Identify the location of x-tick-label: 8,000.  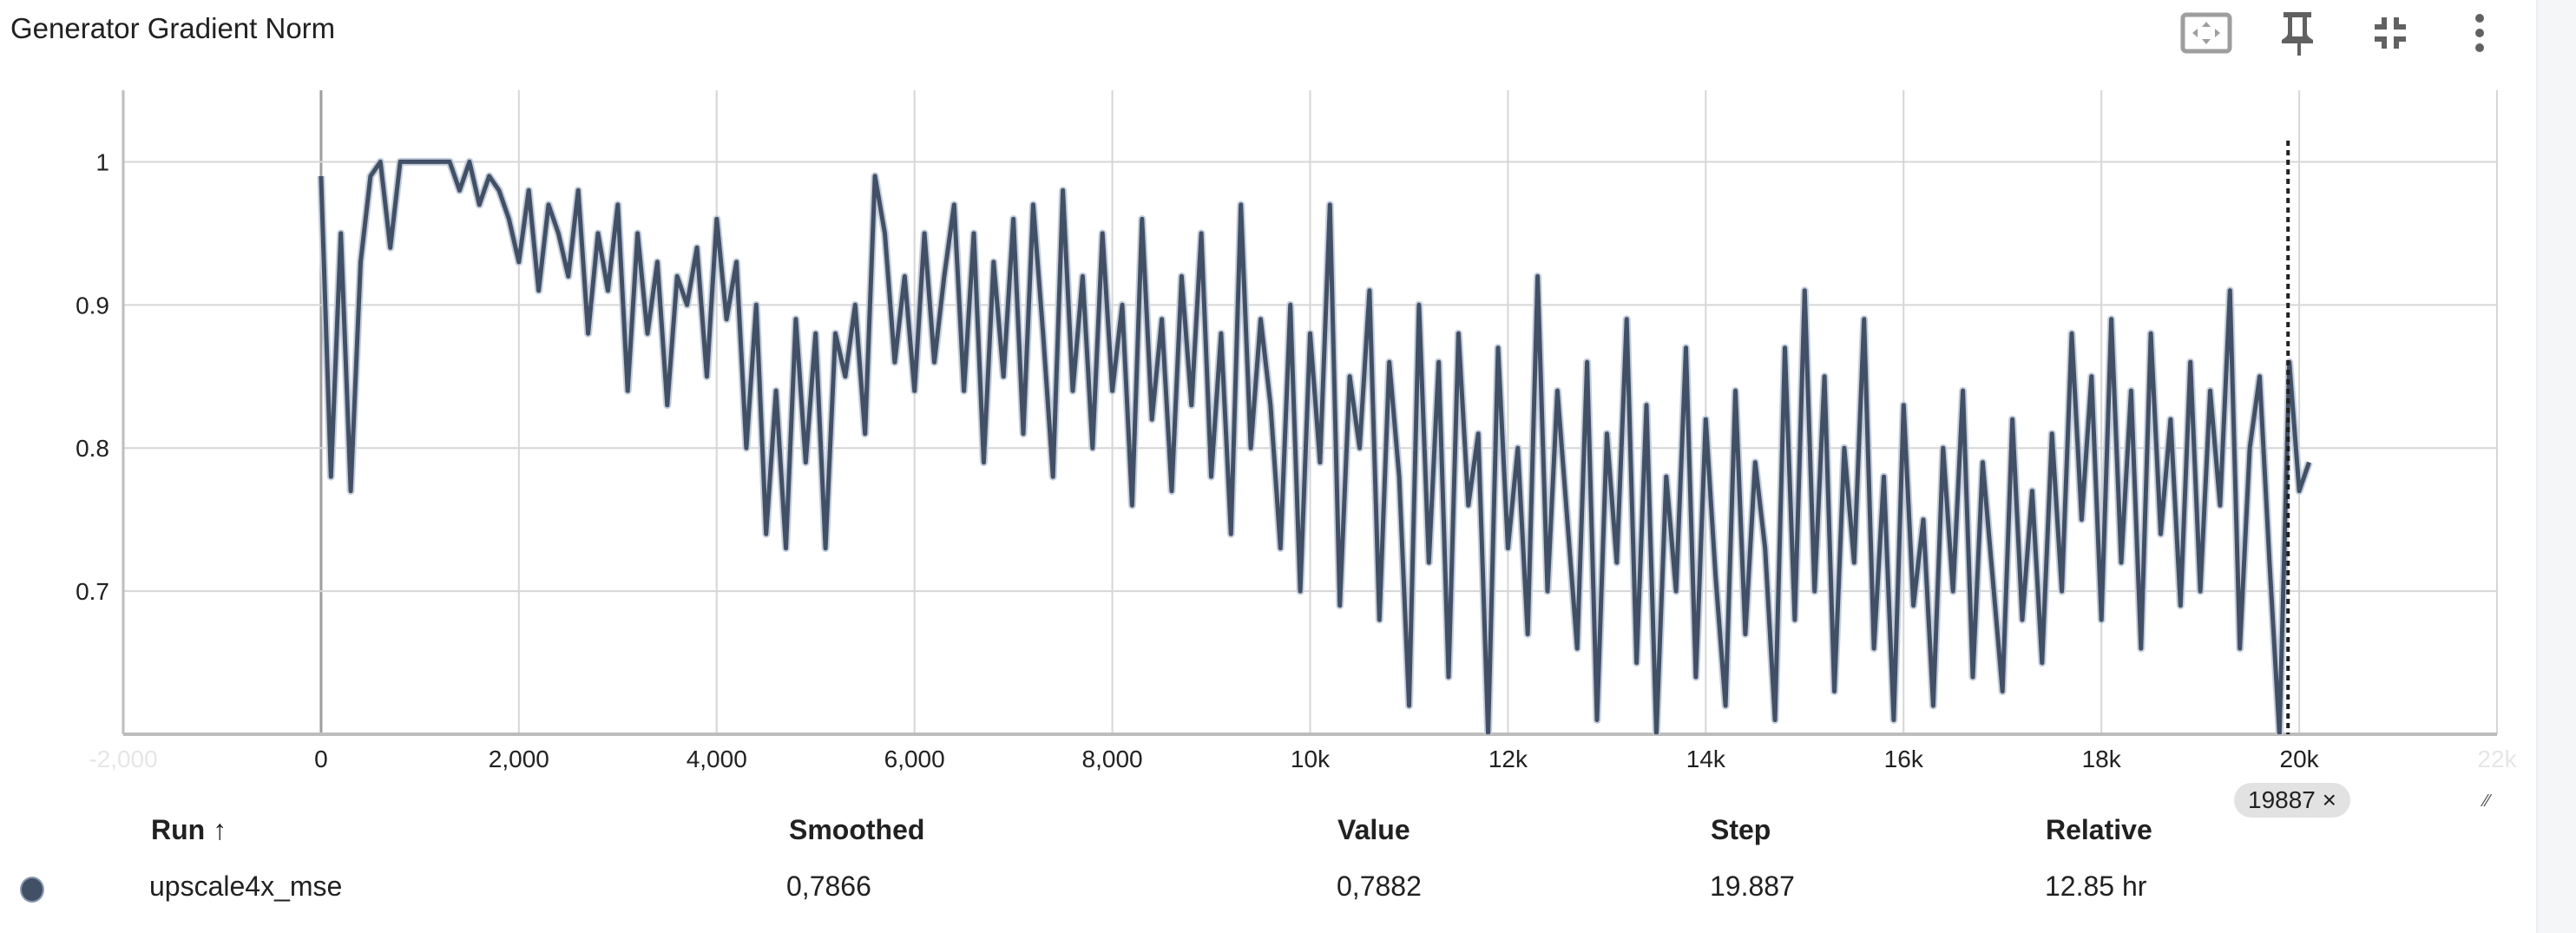
(1112, 759).